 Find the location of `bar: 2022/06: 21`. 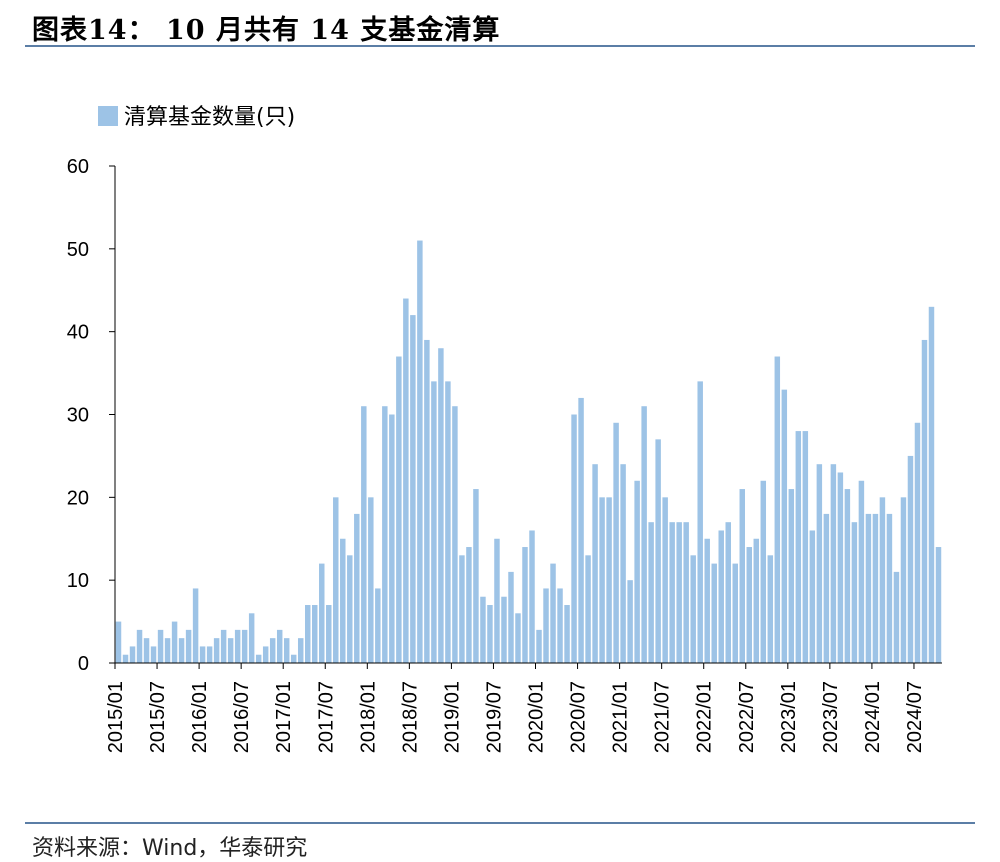

bar: 2022/06: 21 is located at coordinates (742, 576).